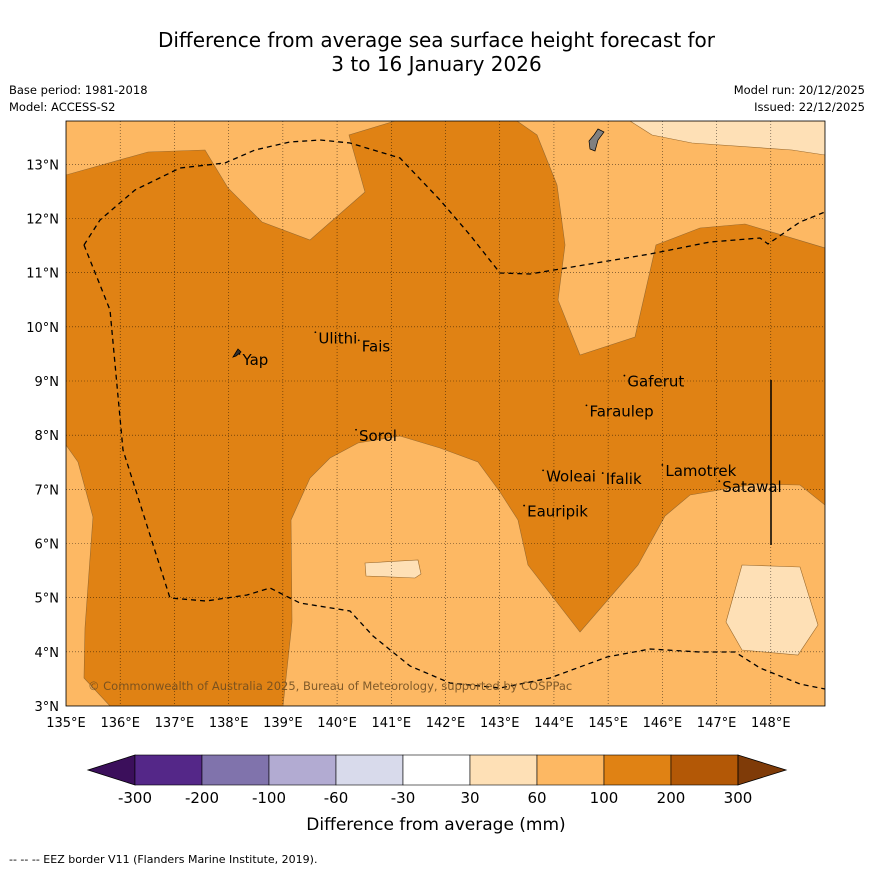 Image resolution: width=873 pixels, height=873 pixels. I want to click on lat-tick-label: 8°N, so click(47, 436).